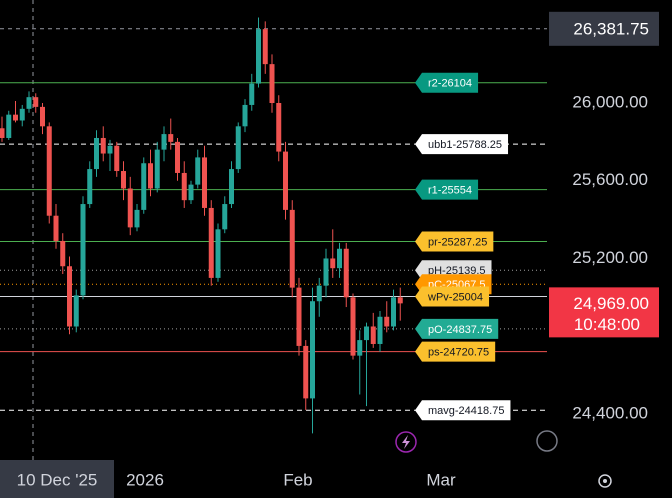 The height and width of the screenshot is (498, 672). What do you see at coordinates (441, 479) in the screenshot?
I see `x-tick-label: Mar` at bounding box center [441, 479].